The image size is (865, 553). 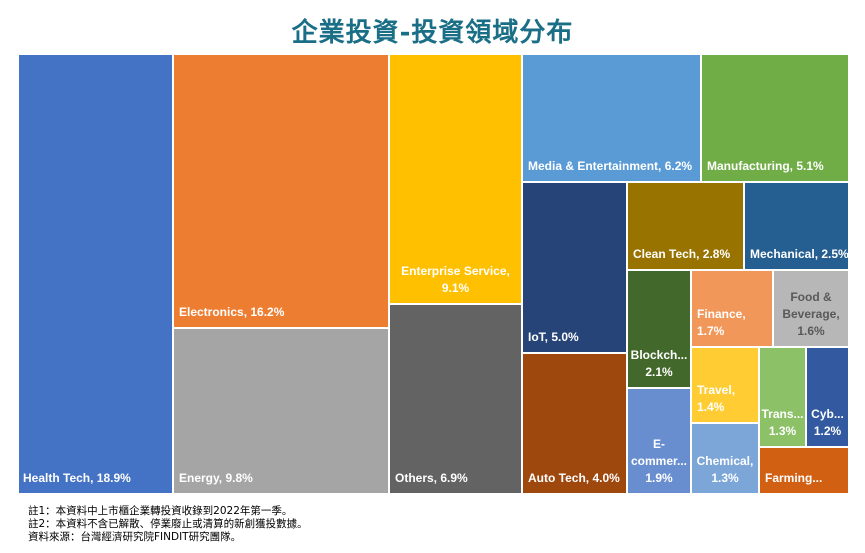 I want to click on treemap-label: Manufacturing, 5.1%, so click(x=765, y=166).